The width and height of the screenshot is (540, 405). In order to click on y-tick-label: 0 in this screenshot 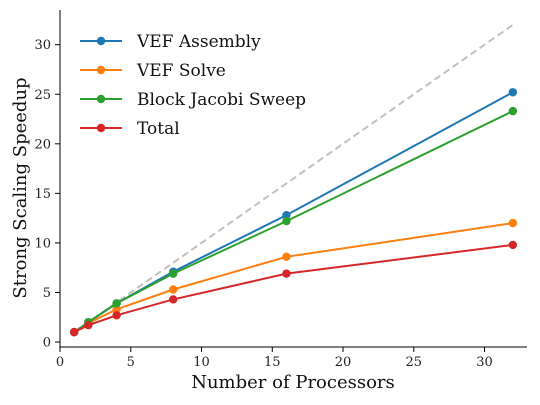, I will do `click(47, 343)`.